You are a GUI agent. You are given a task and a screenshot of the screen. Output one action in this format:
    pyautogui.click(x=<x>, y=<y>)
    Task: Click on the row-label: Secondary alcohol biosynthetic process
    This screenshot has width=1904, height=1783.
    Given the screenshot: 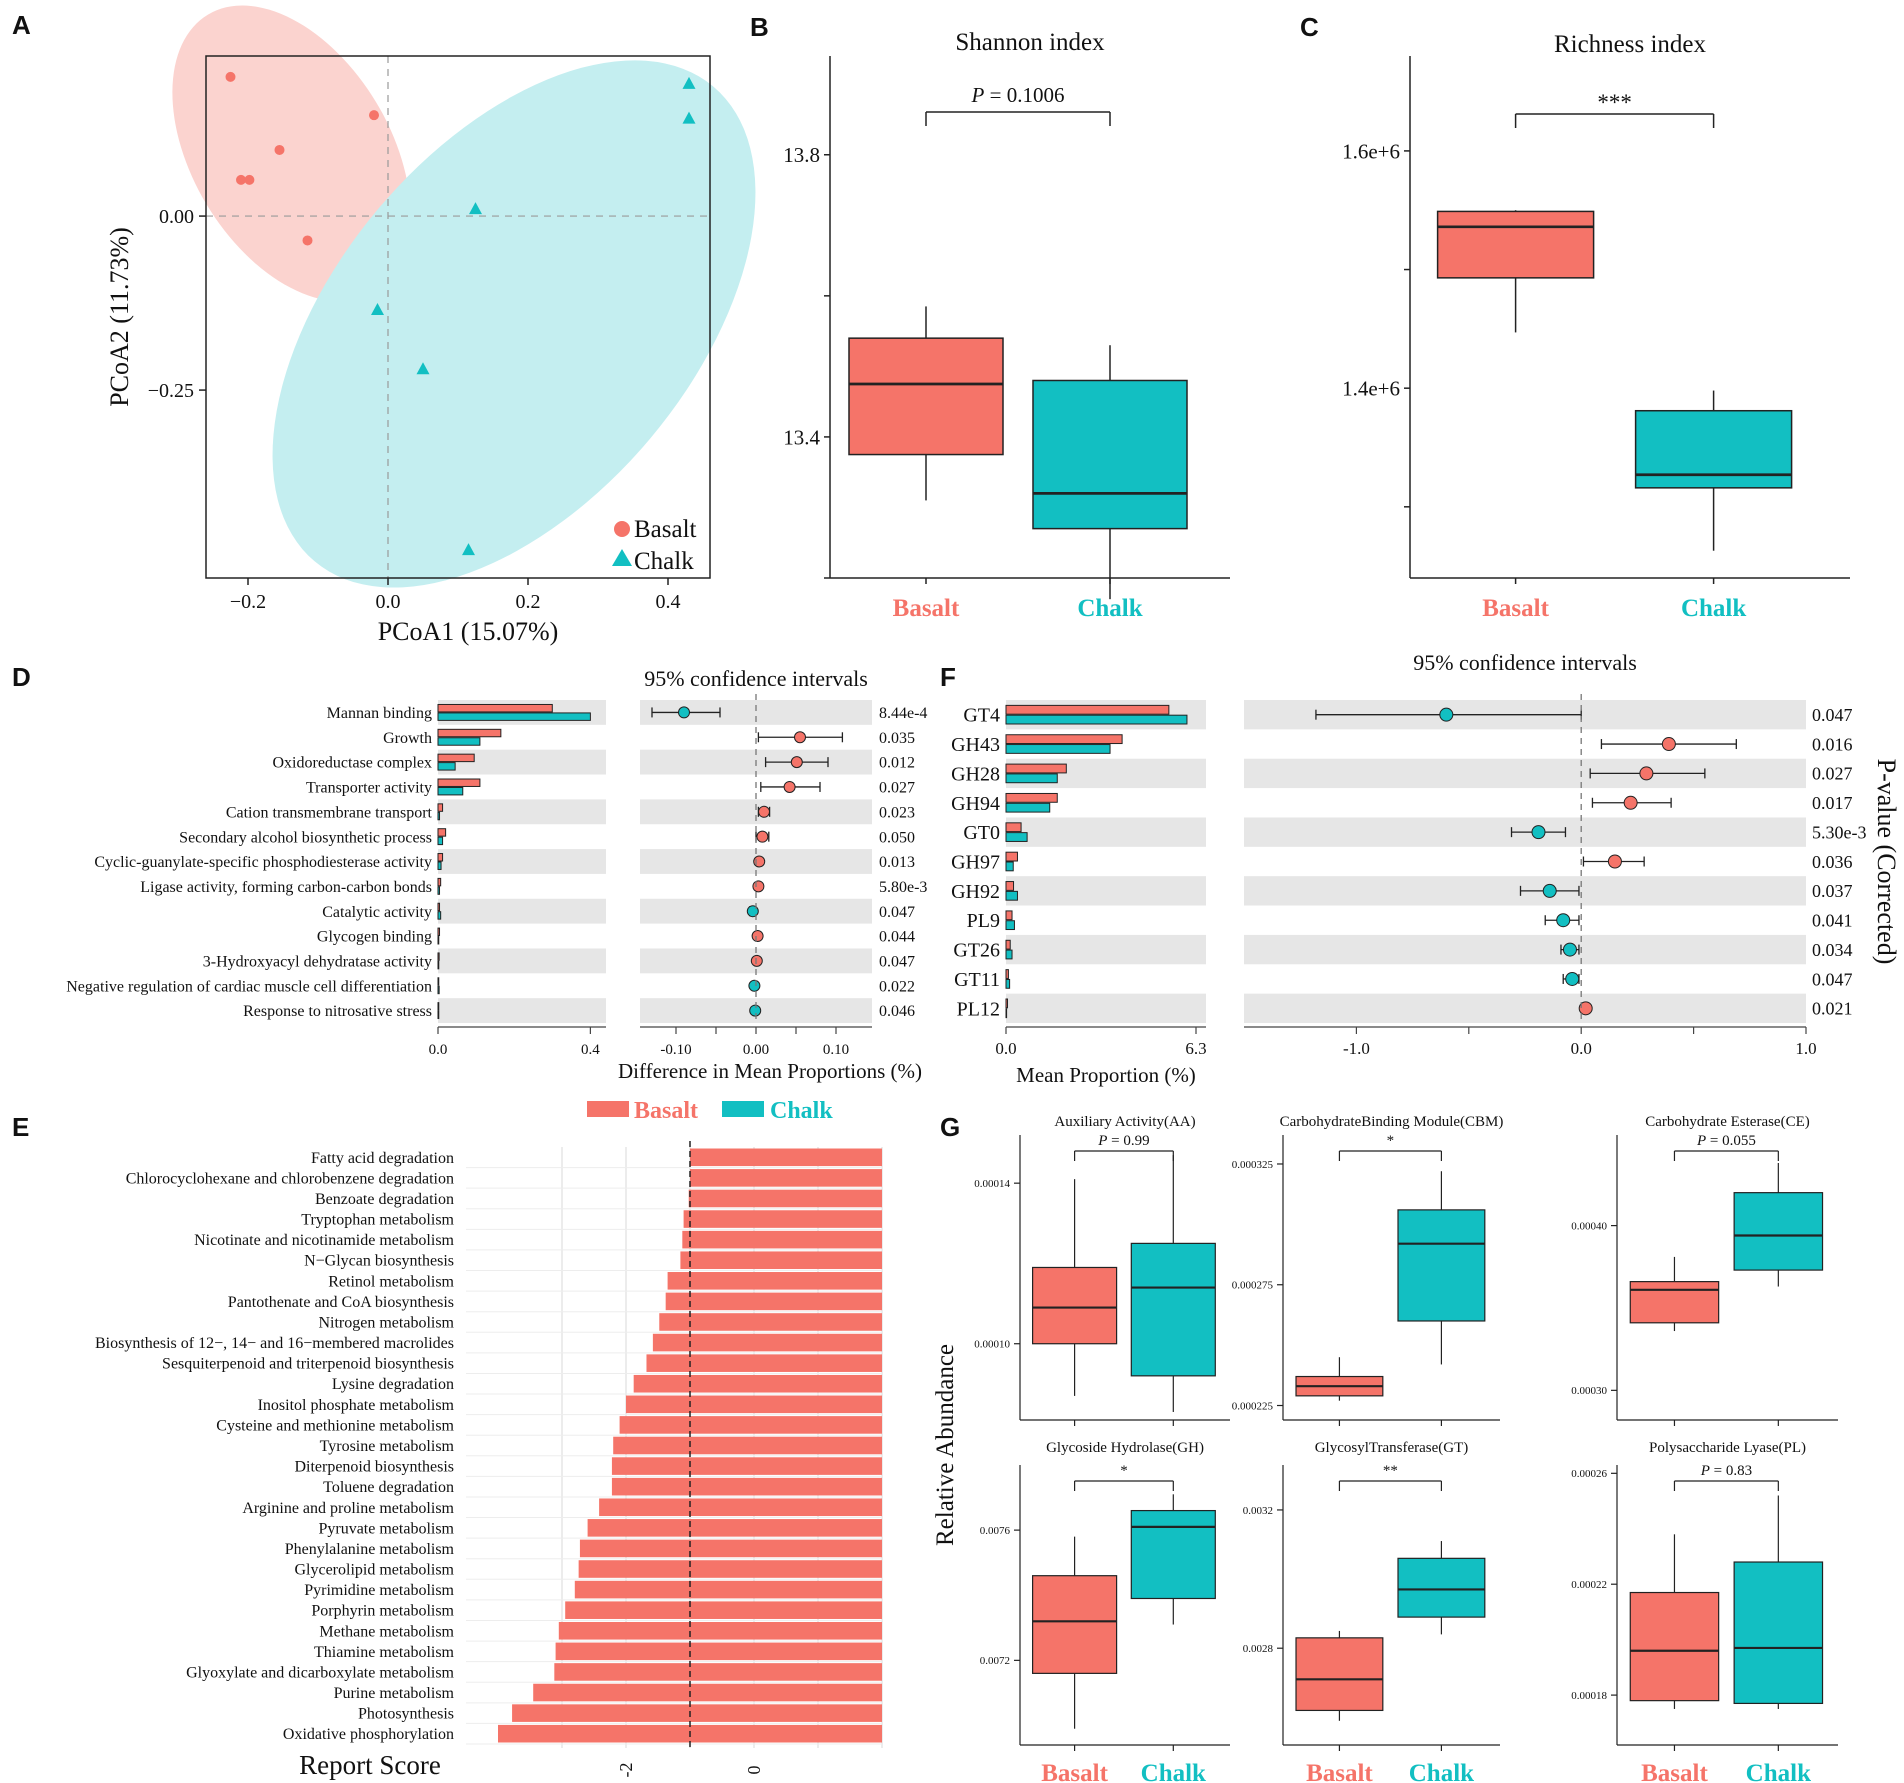 What is the action you would take?
    pyautogui.click(x=305, y=837)
    